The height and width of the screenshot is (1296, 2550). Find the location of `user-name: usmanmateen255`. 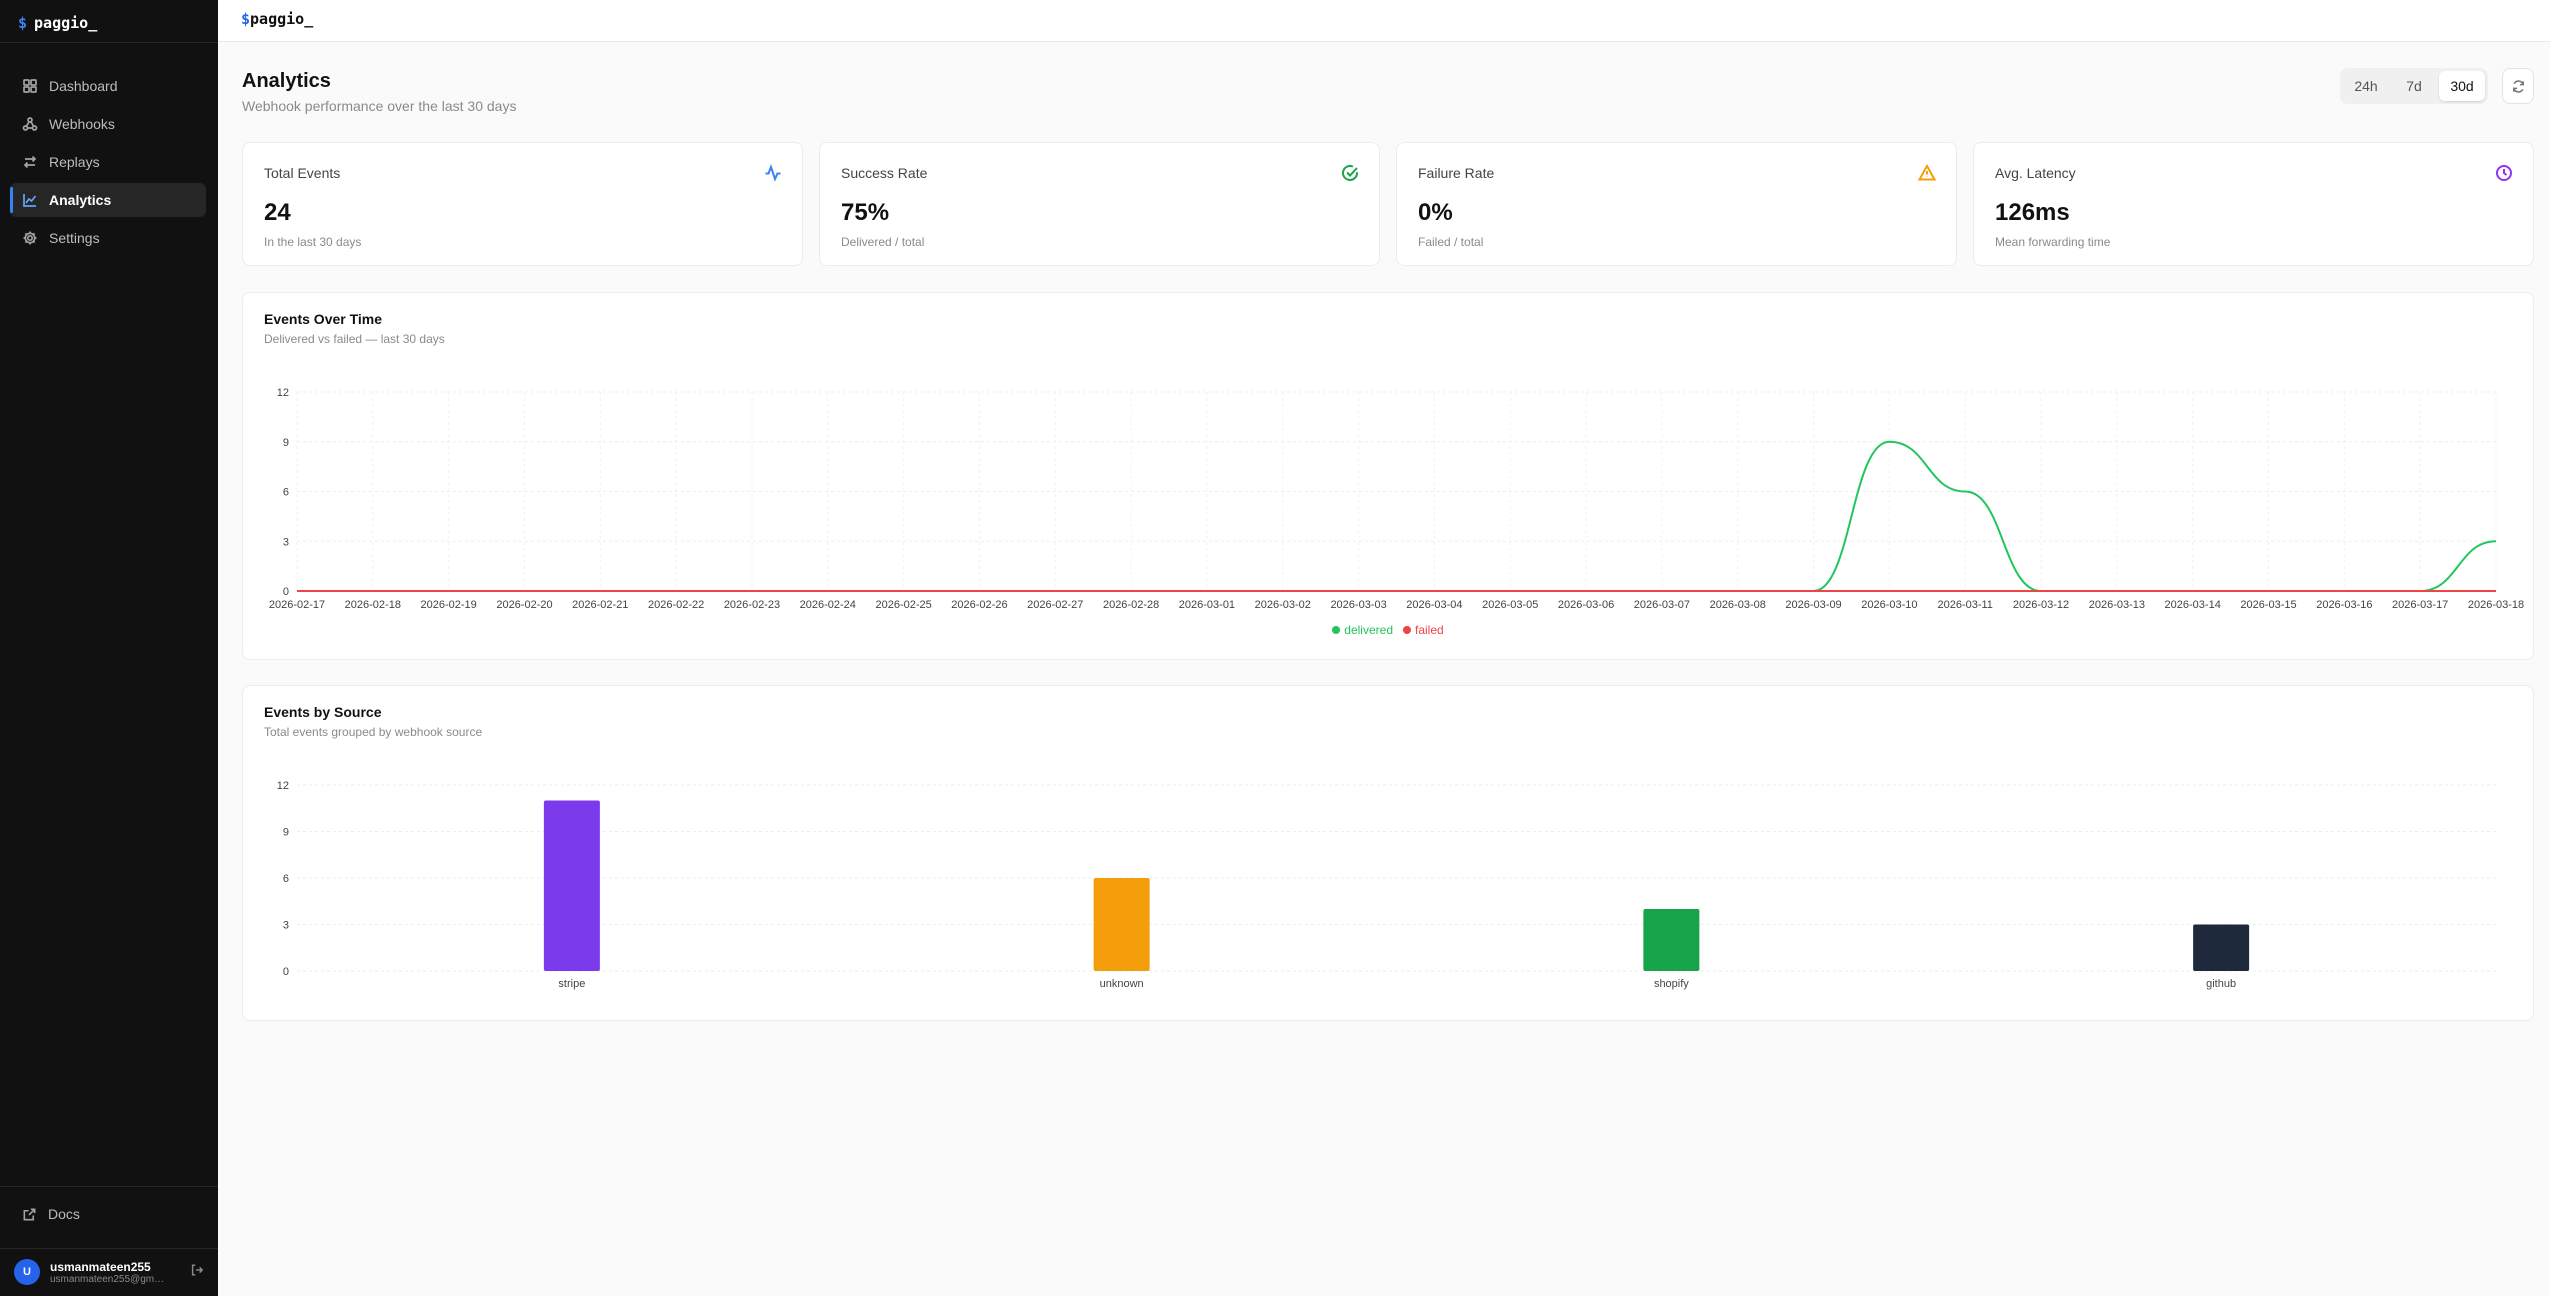

user-name: usmanmateen255 is located at coordinates (100, 1266).